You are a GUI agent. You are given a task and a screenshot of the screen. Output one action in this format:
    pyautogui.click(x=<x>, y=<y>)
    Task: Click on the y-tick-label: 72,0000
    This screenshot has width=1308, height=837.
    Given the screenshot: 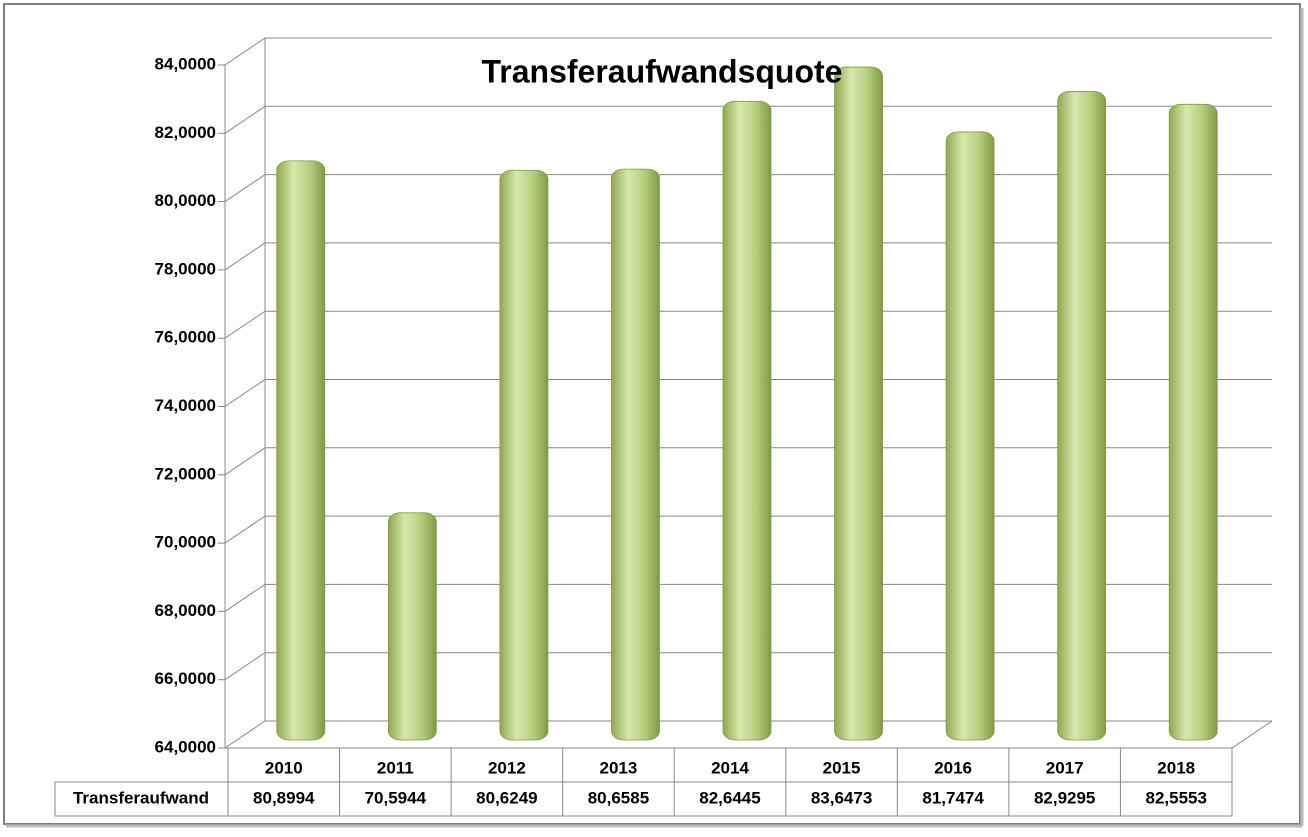 What is the action you would take?
    pyautogui.click(x=185, y=473)
    